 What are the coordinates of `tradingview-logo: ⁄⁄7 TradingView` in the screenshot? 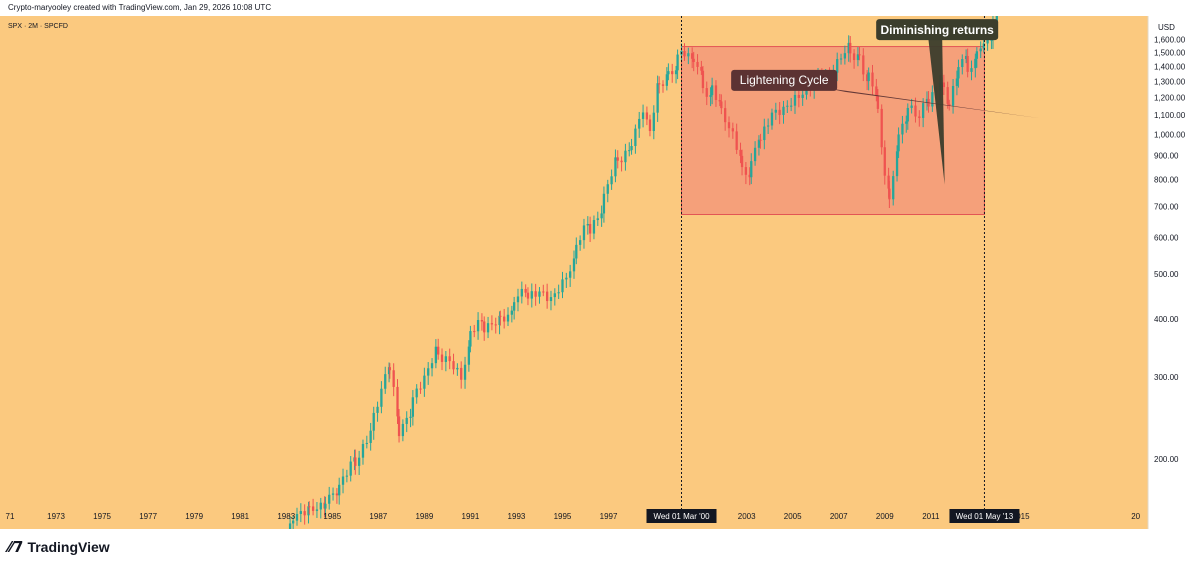 It's located at (59, 547).